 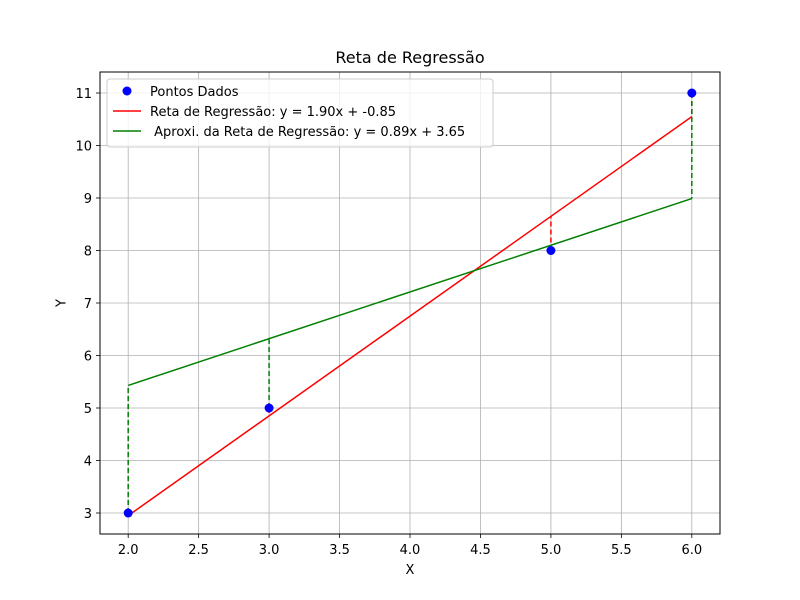 I want to click on chart-title: Reta de Regressão, so click(x=409, y=57).